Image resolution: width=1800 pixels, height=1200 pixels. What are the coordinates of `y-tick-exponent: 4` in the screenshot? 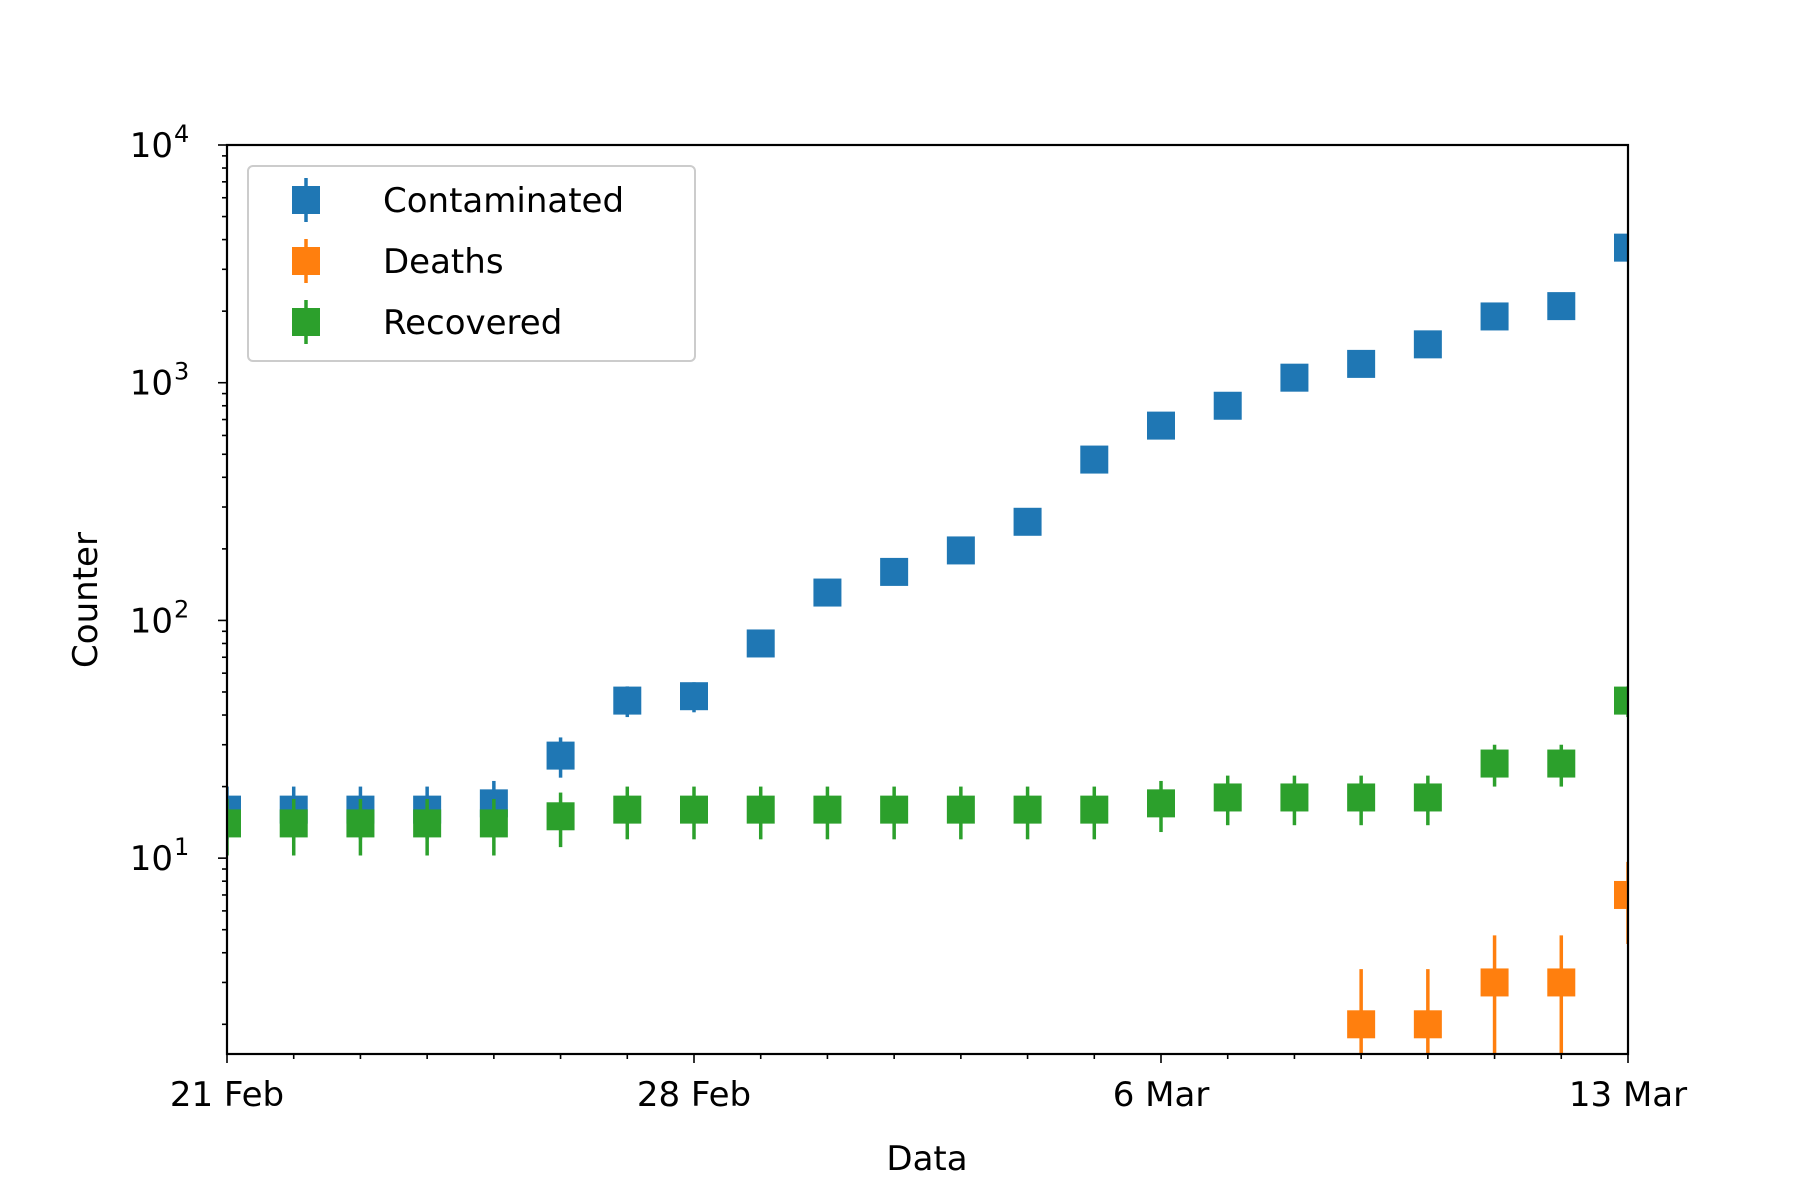 It's located at (181, 134).